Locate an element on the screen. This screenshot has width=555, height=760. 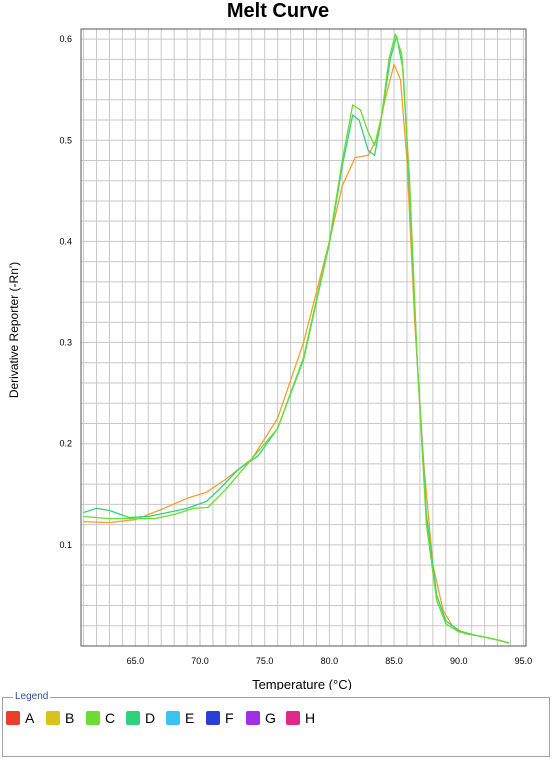
legend-label: B is located at coordinates (70, 718).